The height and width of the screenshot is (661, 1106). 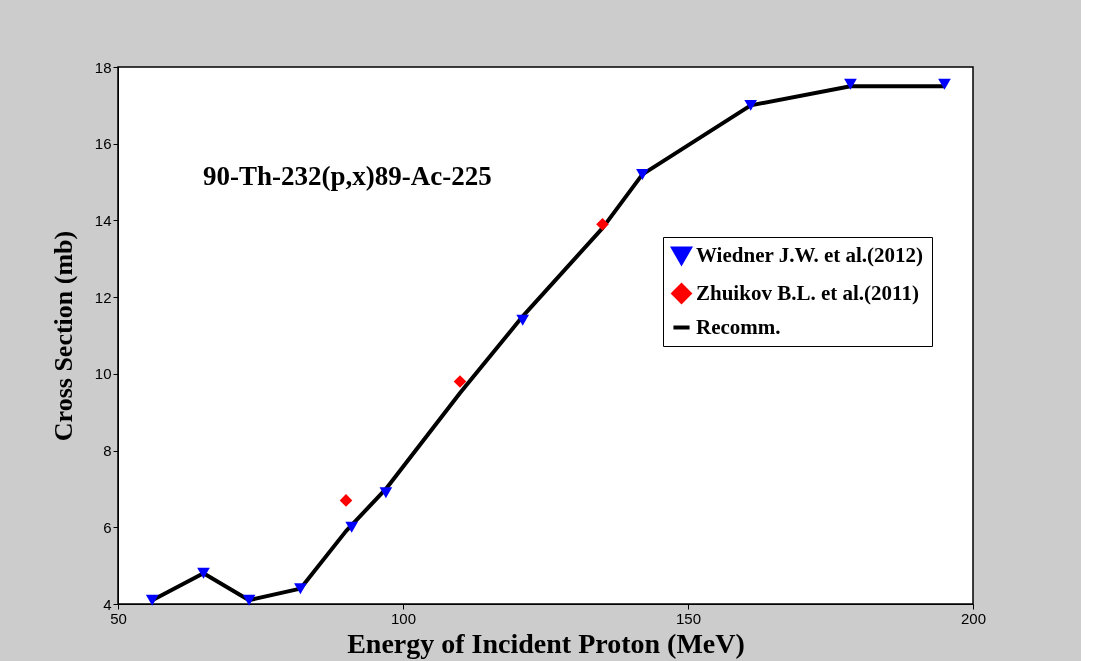 I want to click on y-tick-label: 18, so click(x=103, y=67).